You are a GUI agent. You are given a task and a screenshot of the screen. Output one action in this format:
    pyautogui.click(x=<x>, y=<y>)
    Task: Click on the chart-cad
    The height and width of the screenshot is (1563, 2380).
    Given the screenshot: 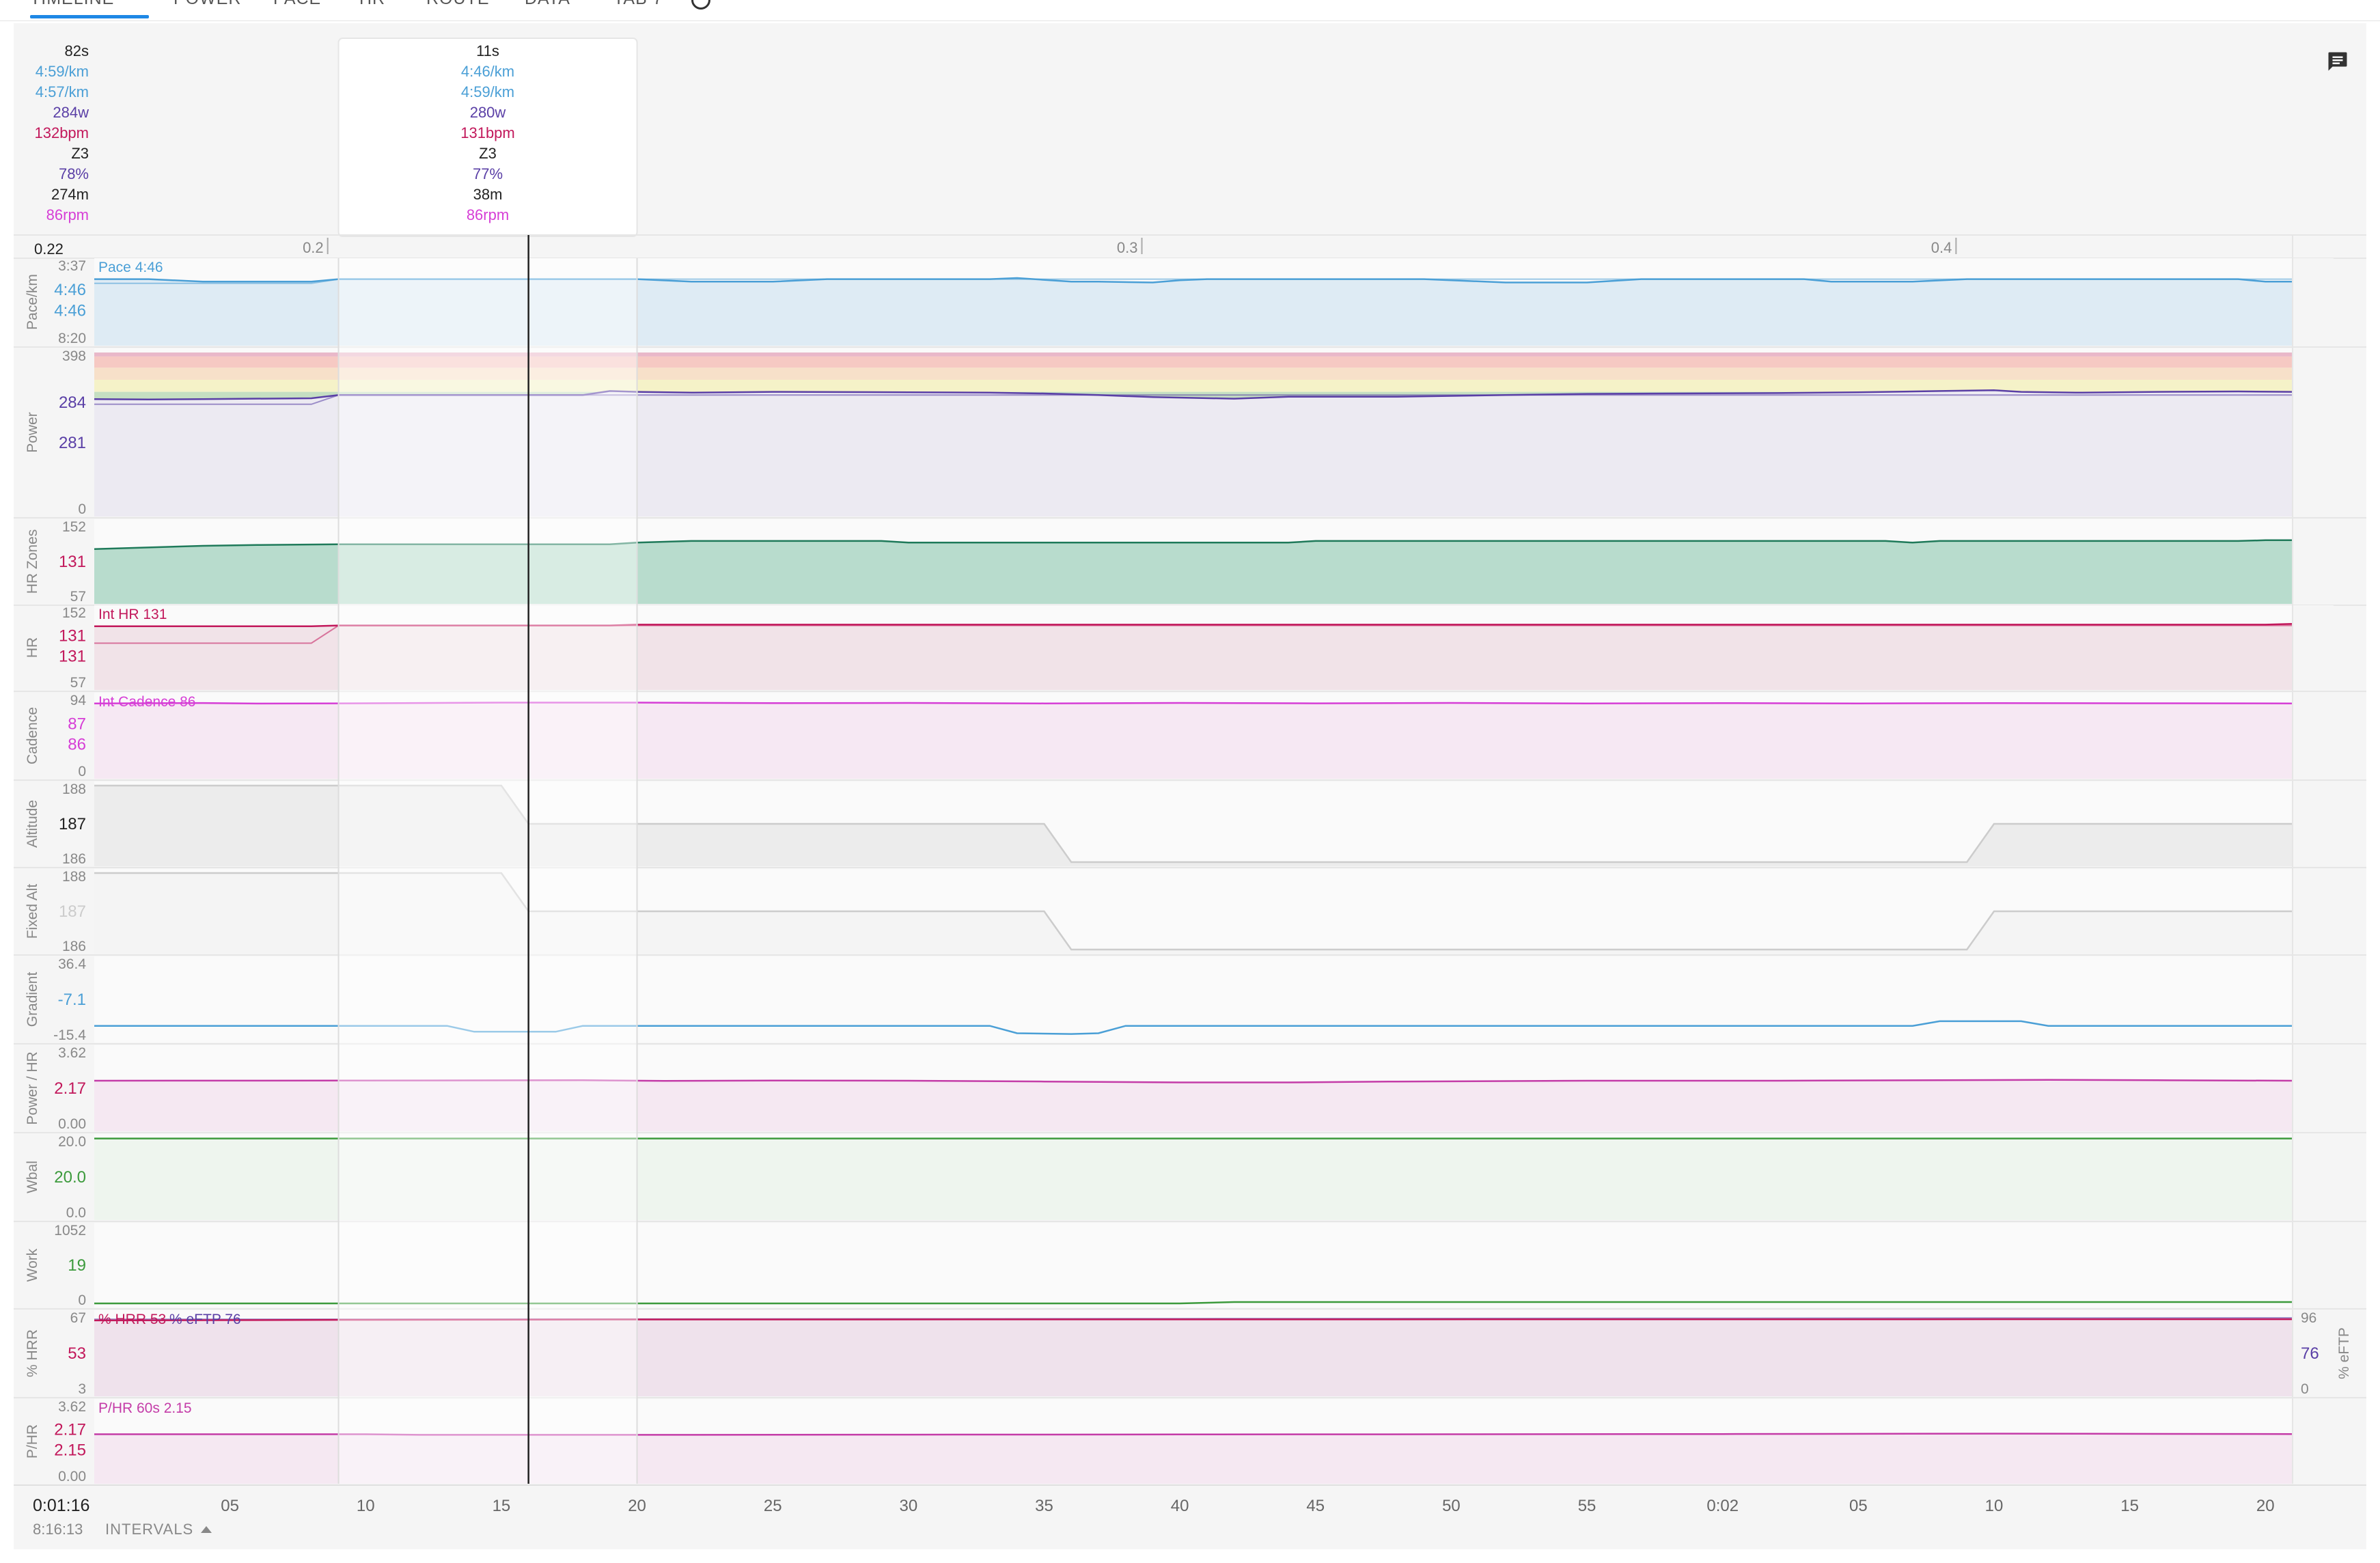 What is the action you would take?
    pyautogui.click(x=1190, y=737)
    